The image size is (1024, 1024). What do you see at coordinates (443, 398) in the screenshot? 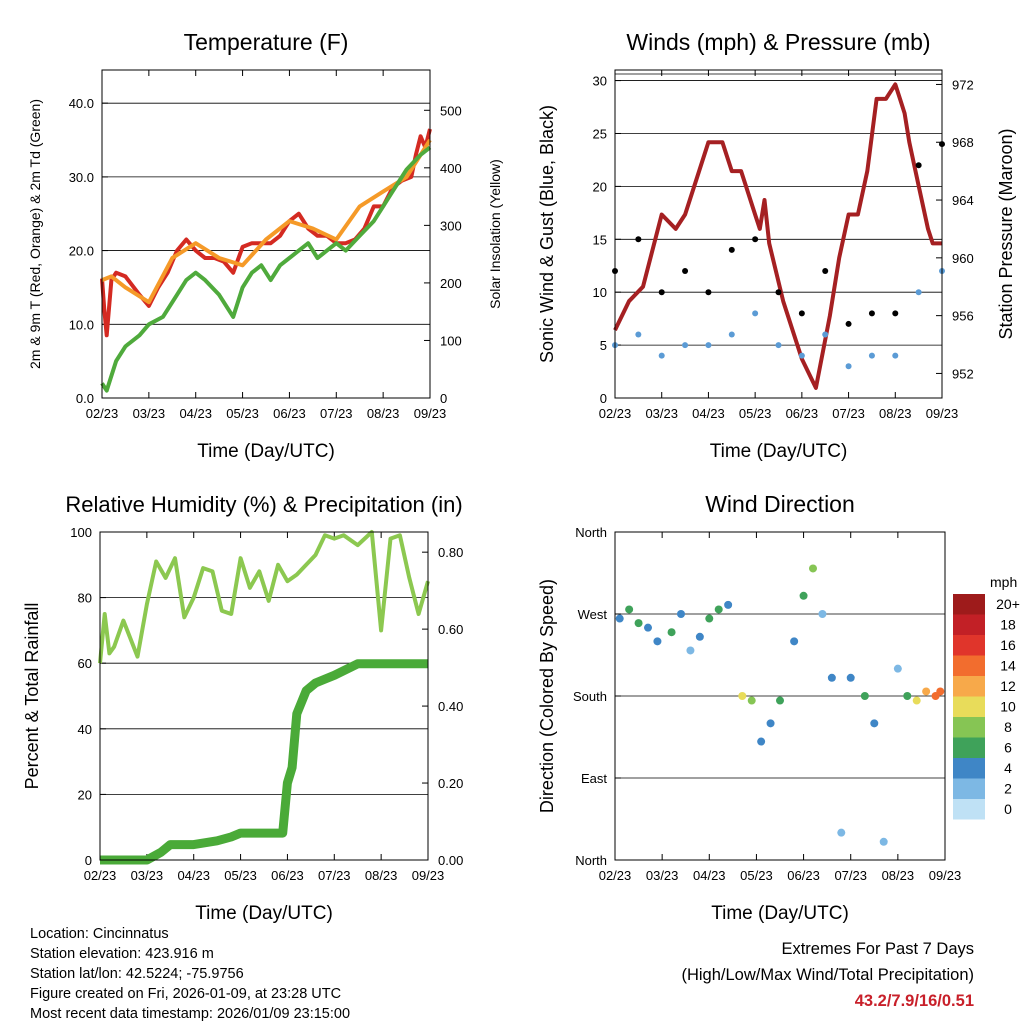
I see `y2-tick-label: 0` at bounding box center [443, 398].